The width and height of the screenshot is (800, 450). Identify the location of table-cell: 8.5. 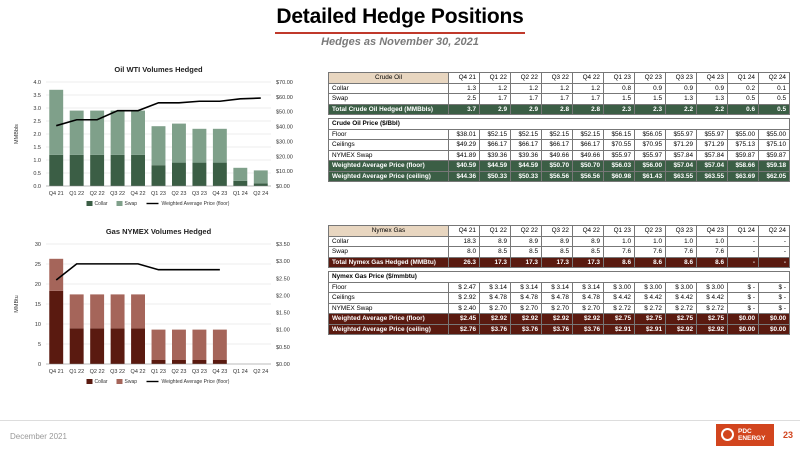
(588, 252).